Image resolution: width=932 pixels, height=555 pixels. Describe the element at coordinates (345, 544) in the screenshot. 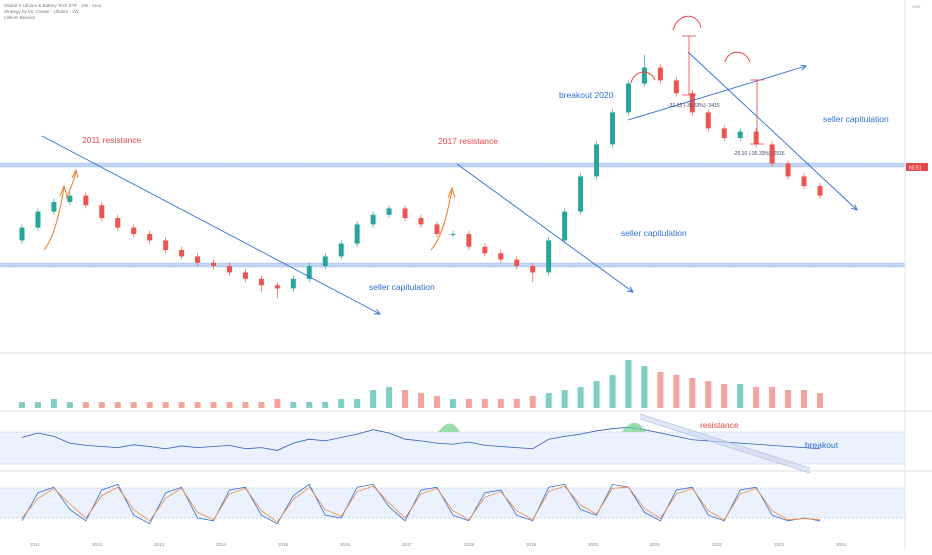

I see `x-tick-label: 2016` at that location.